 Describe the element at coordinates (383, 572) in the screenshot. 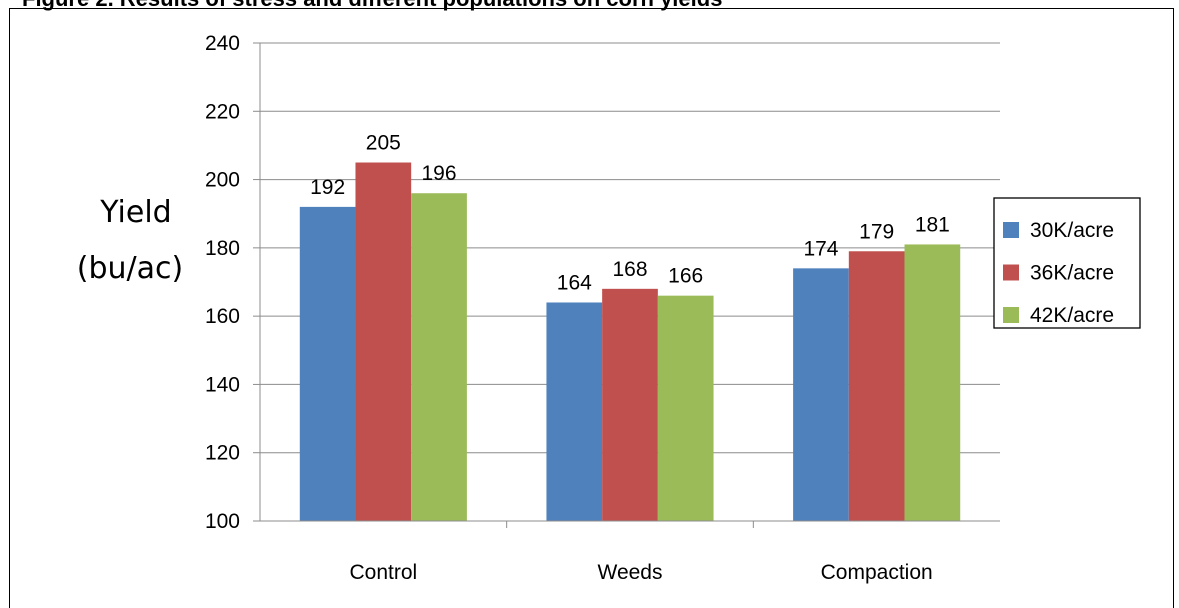

I see `x-category-label: Control` at that location.